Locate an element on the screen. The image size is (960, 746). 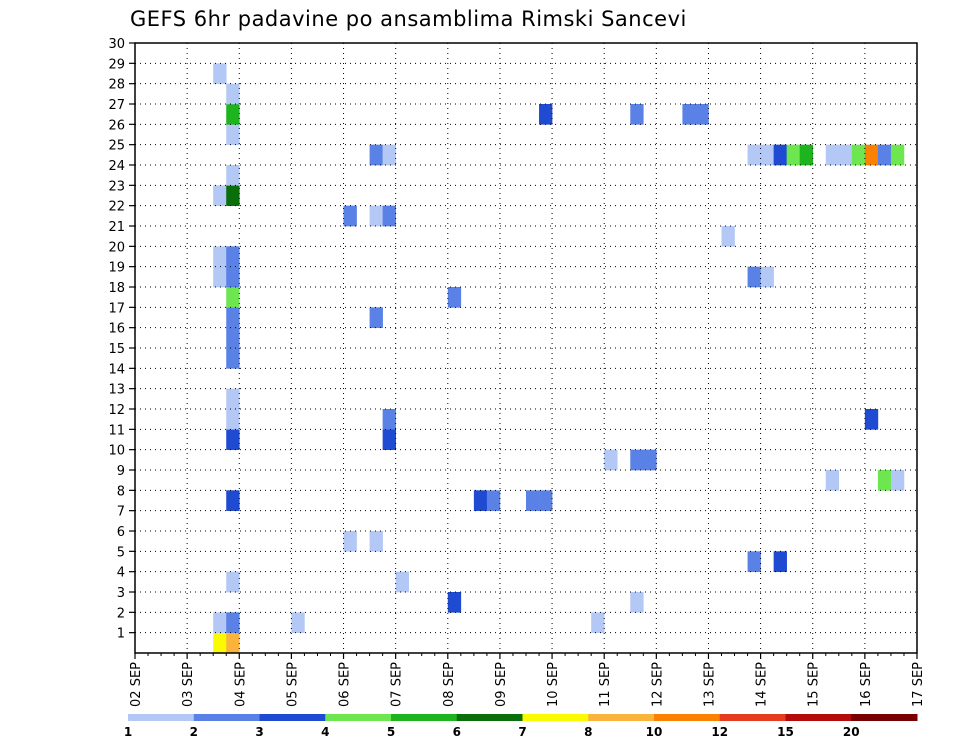
colorbar-label: 2 is located at coordinates (194, 732).